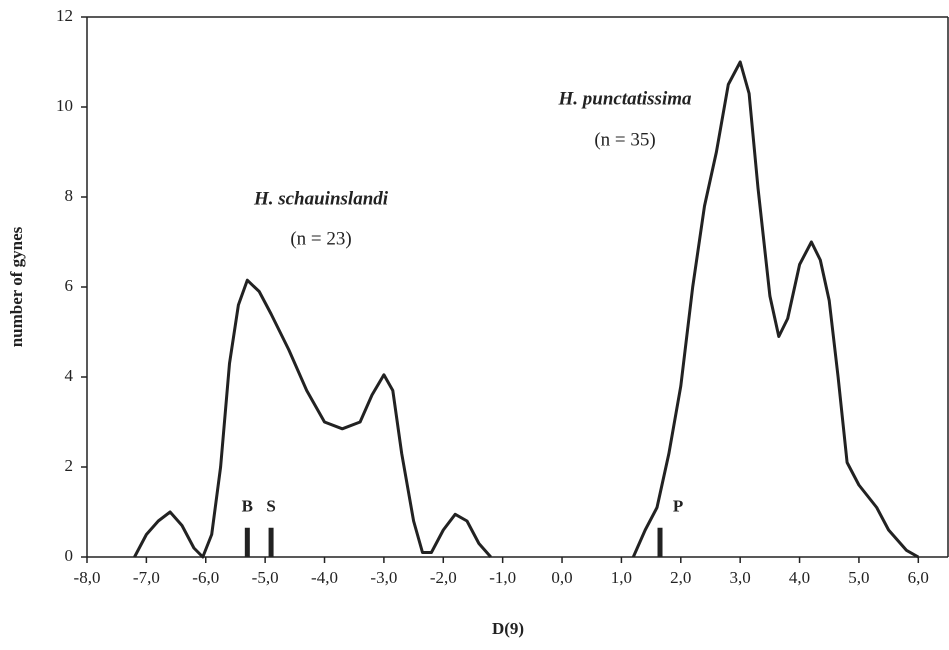 This screenshot has width=949, height=650. I want to click on y-tick-label: 6, so click(69, 285).